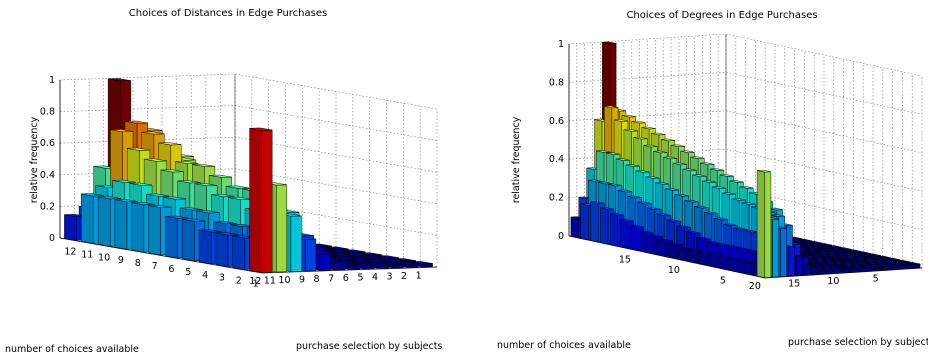 Image resolution: width=928 pixels, height=361 pixels. What do you see at coordinates (419, 275) in the screenshot?
I see `x-tick-label: 1` at bounding box center [419, 275].